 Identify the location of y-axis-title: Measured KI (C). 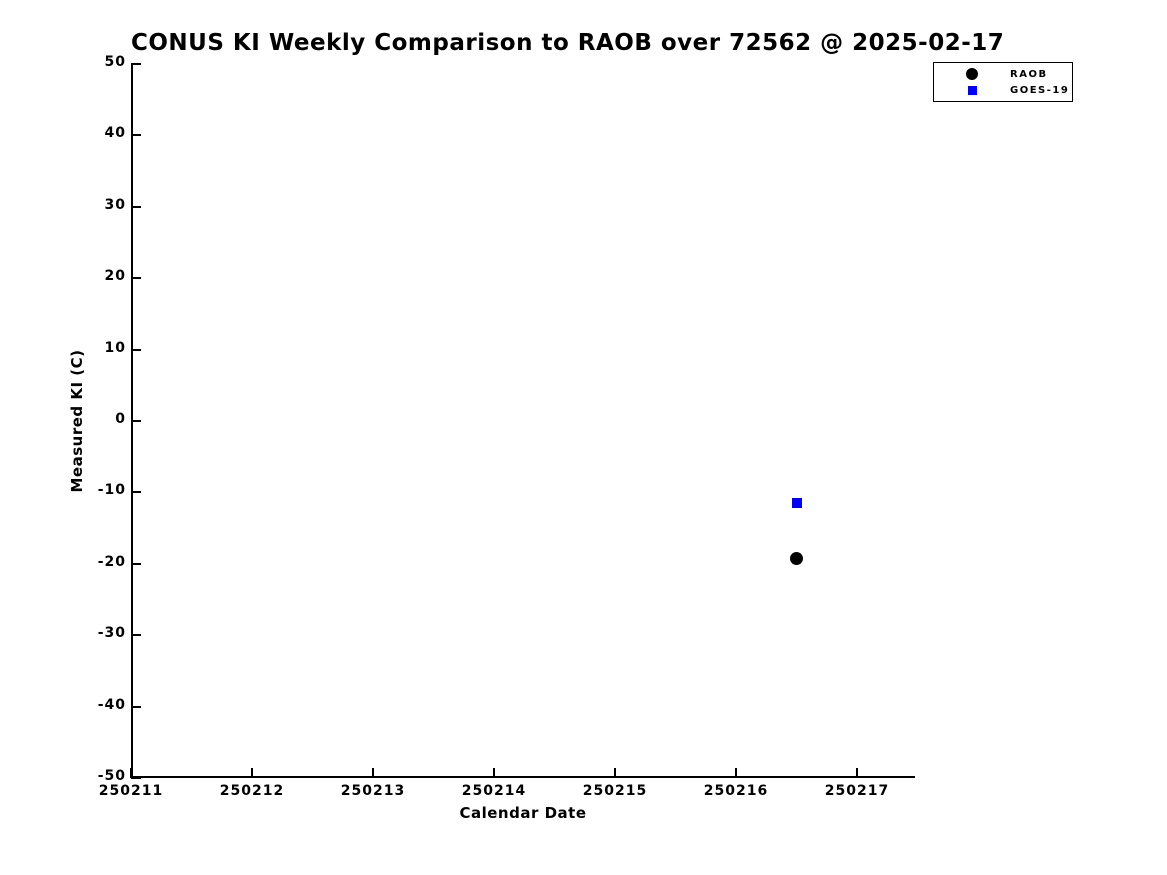
(77, 421).